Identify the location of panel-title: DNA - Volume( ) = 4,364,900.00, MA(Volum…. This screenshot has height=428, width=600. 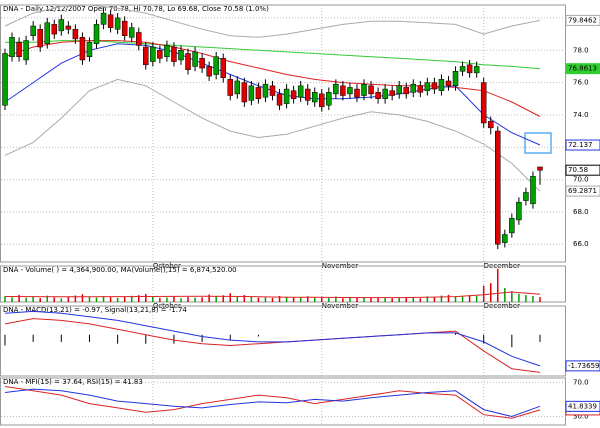
(120, 270).